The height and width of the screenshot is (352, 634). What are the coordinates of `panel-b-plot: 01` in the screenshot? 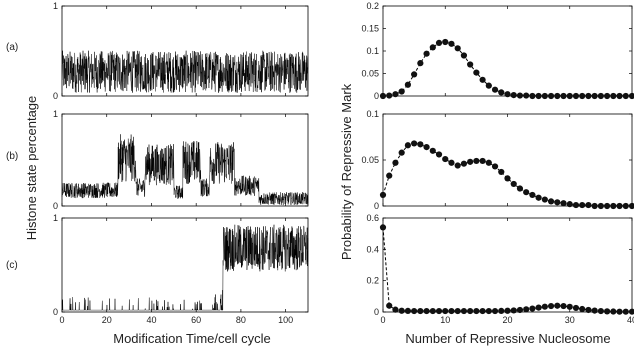 It's located at (181, 160).